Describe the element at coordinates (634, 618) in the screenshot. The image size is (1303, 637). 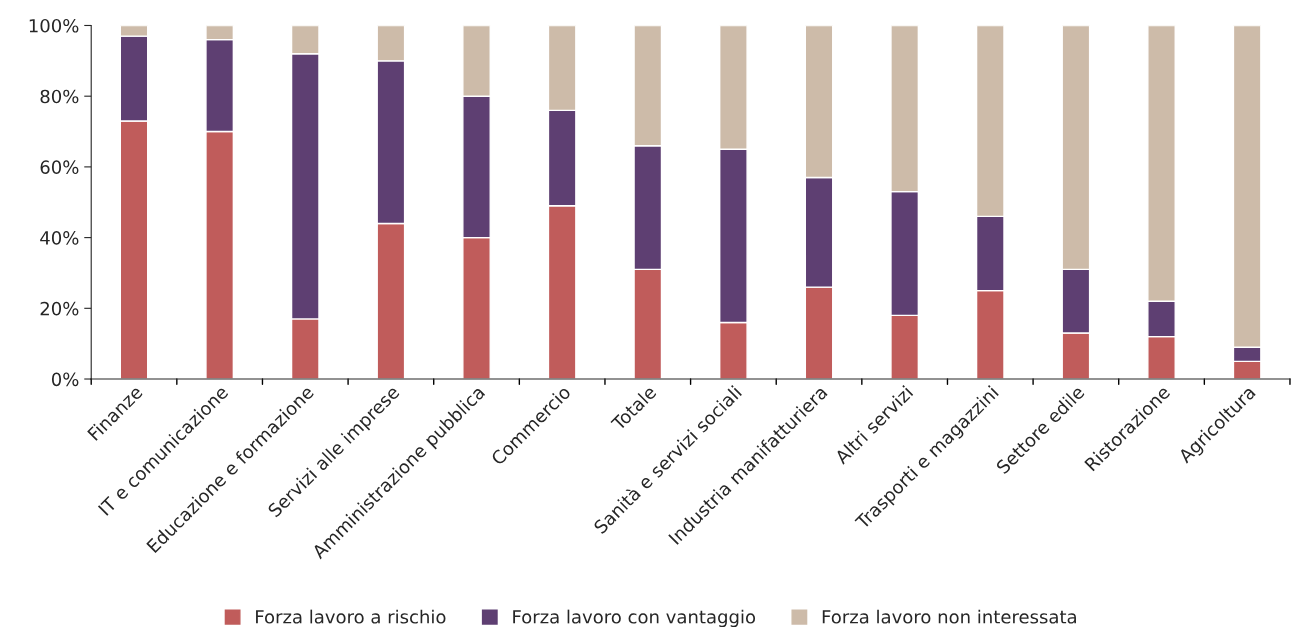
I see `legend-label: Forza lavoro con vantaggio` at that location.